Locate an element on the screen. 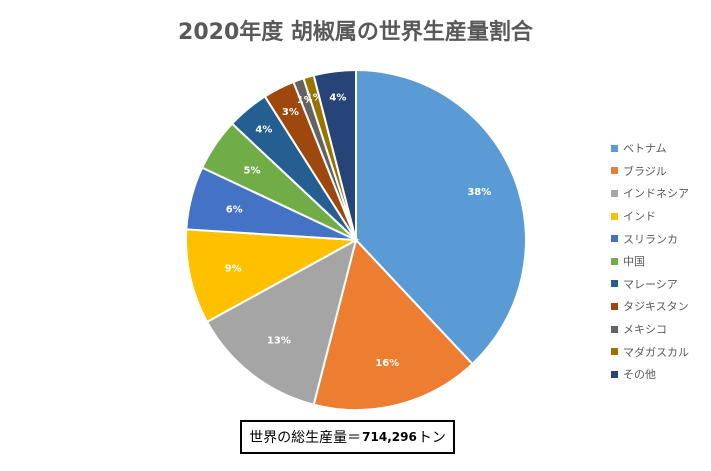  legend-swatch-srilanka is located at coordinates (614, 239).